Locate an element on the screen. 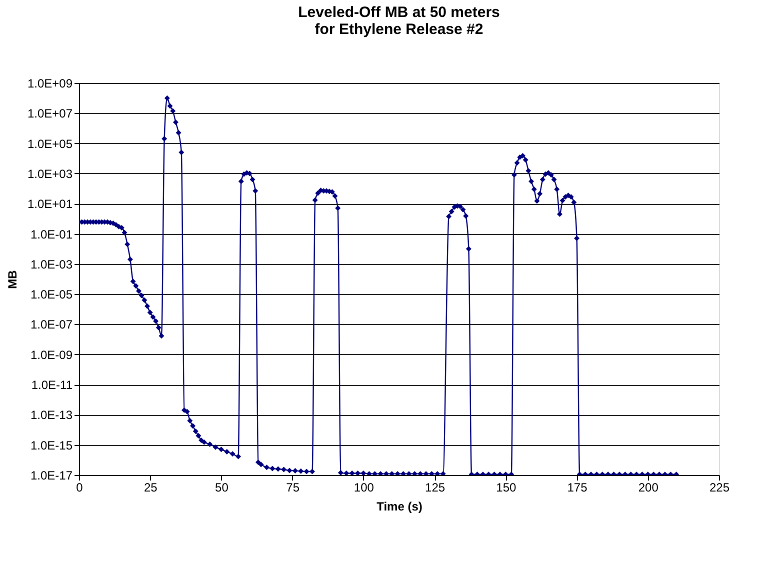 The height and width of the screenshot is (562, 767). y-tick-label: 1.0E+03 is located at coordinates (50, 173).